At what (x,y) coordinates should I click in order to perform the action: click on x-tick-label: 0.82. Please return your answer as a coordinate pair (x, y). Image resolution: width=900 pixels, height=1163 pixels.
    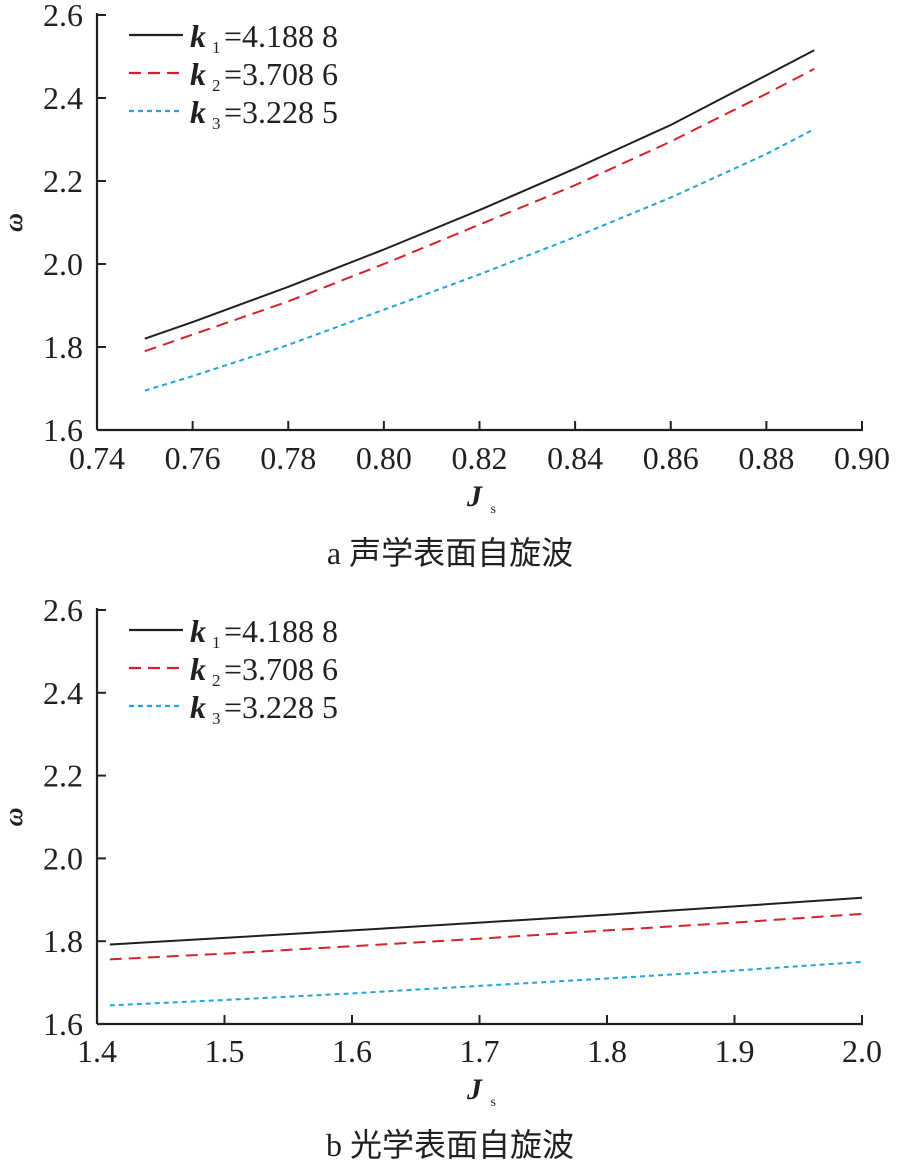
    Looking at the image, I should click on (480, 458).